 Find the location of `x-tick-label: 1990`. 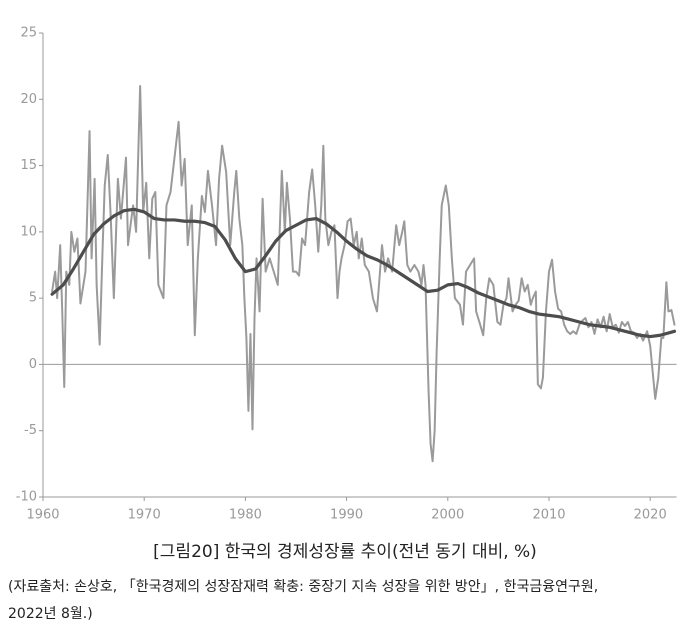

x-tick-label: 1990 is located at coordinates (346, 515).